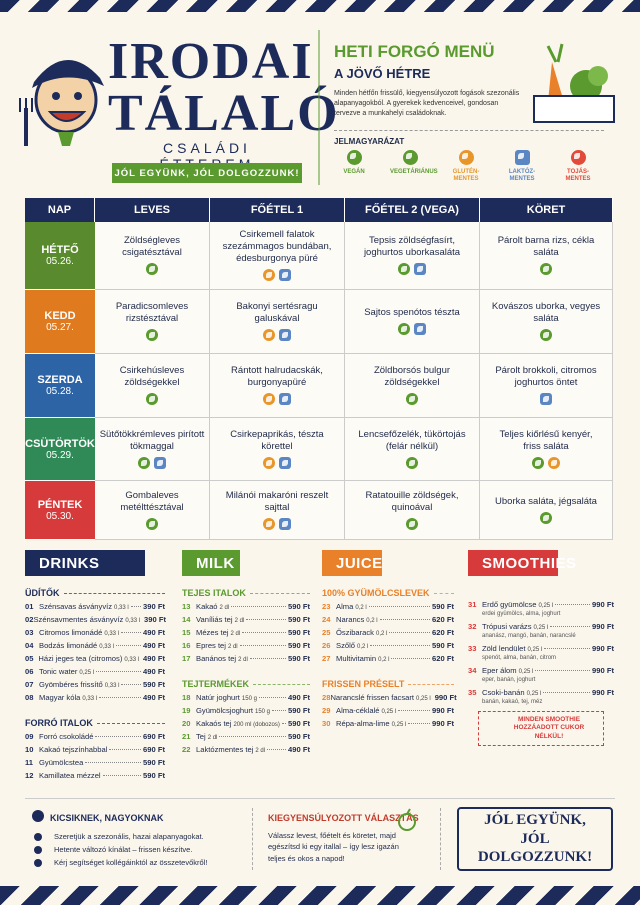 This screenshot has height=905, width=640. Describe the element at coordinates (423, 699) in the screenshot. I see `item-size: 0,25 l` at that location.